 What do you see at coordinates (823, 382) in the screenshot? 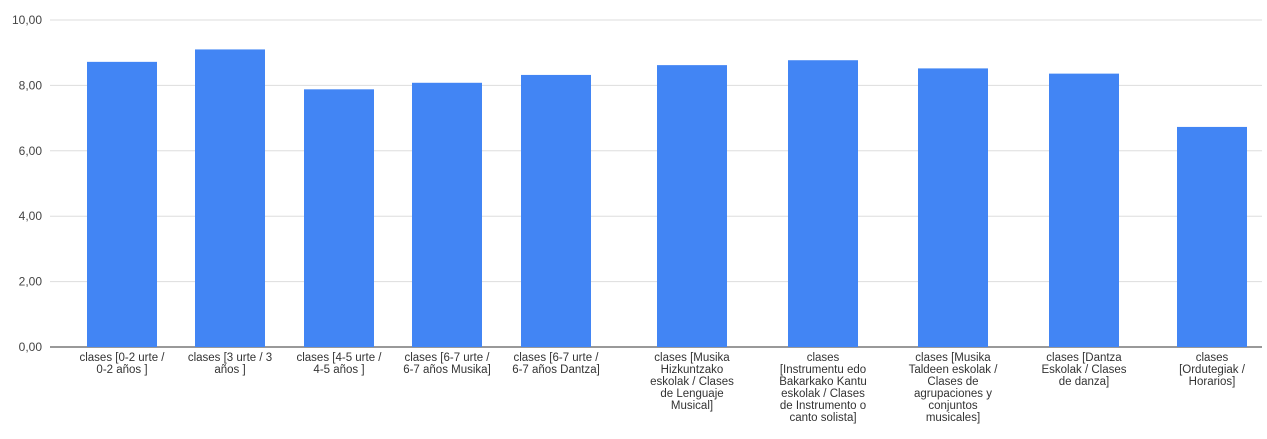
I see `x-tick-label-line: Bakarkako Kantu` at bounding box center [823, 382].